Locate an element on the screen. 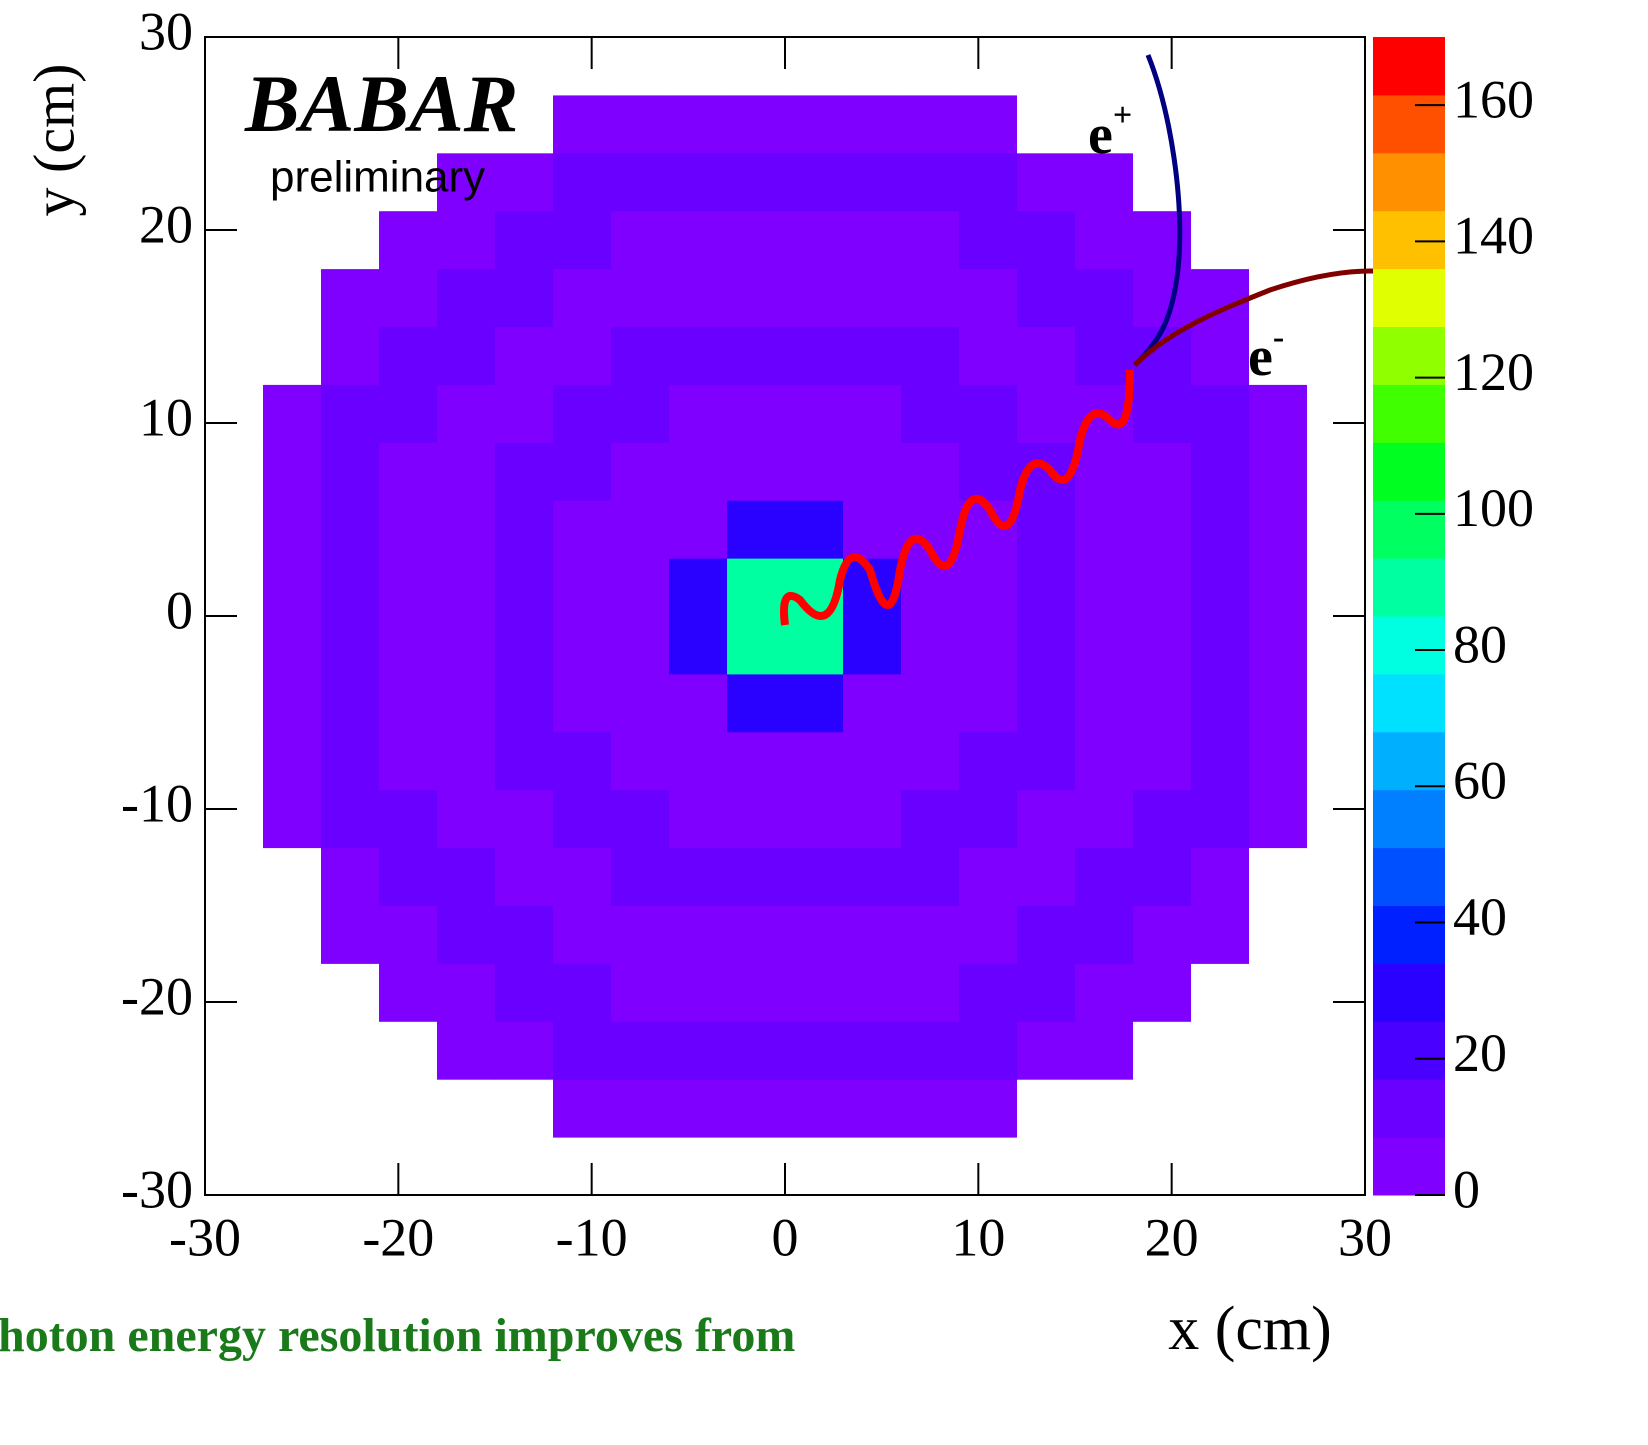  y-tick-label: -10 is located at coordinates (157, 803).